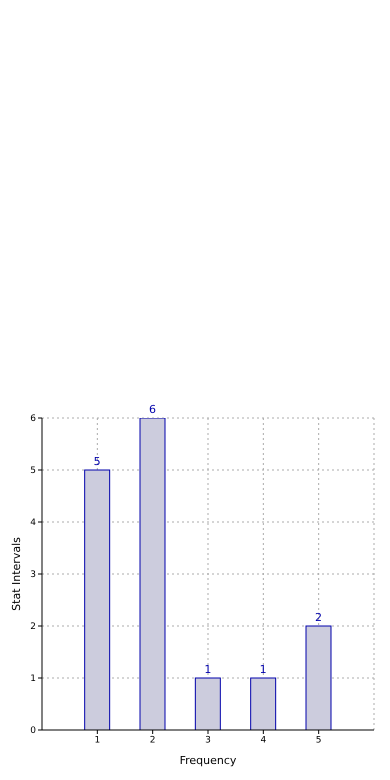  What do you see at coordinates (318, 617) in the screenshot?
I see `data-label: 2` at bounding box center [318, 617].